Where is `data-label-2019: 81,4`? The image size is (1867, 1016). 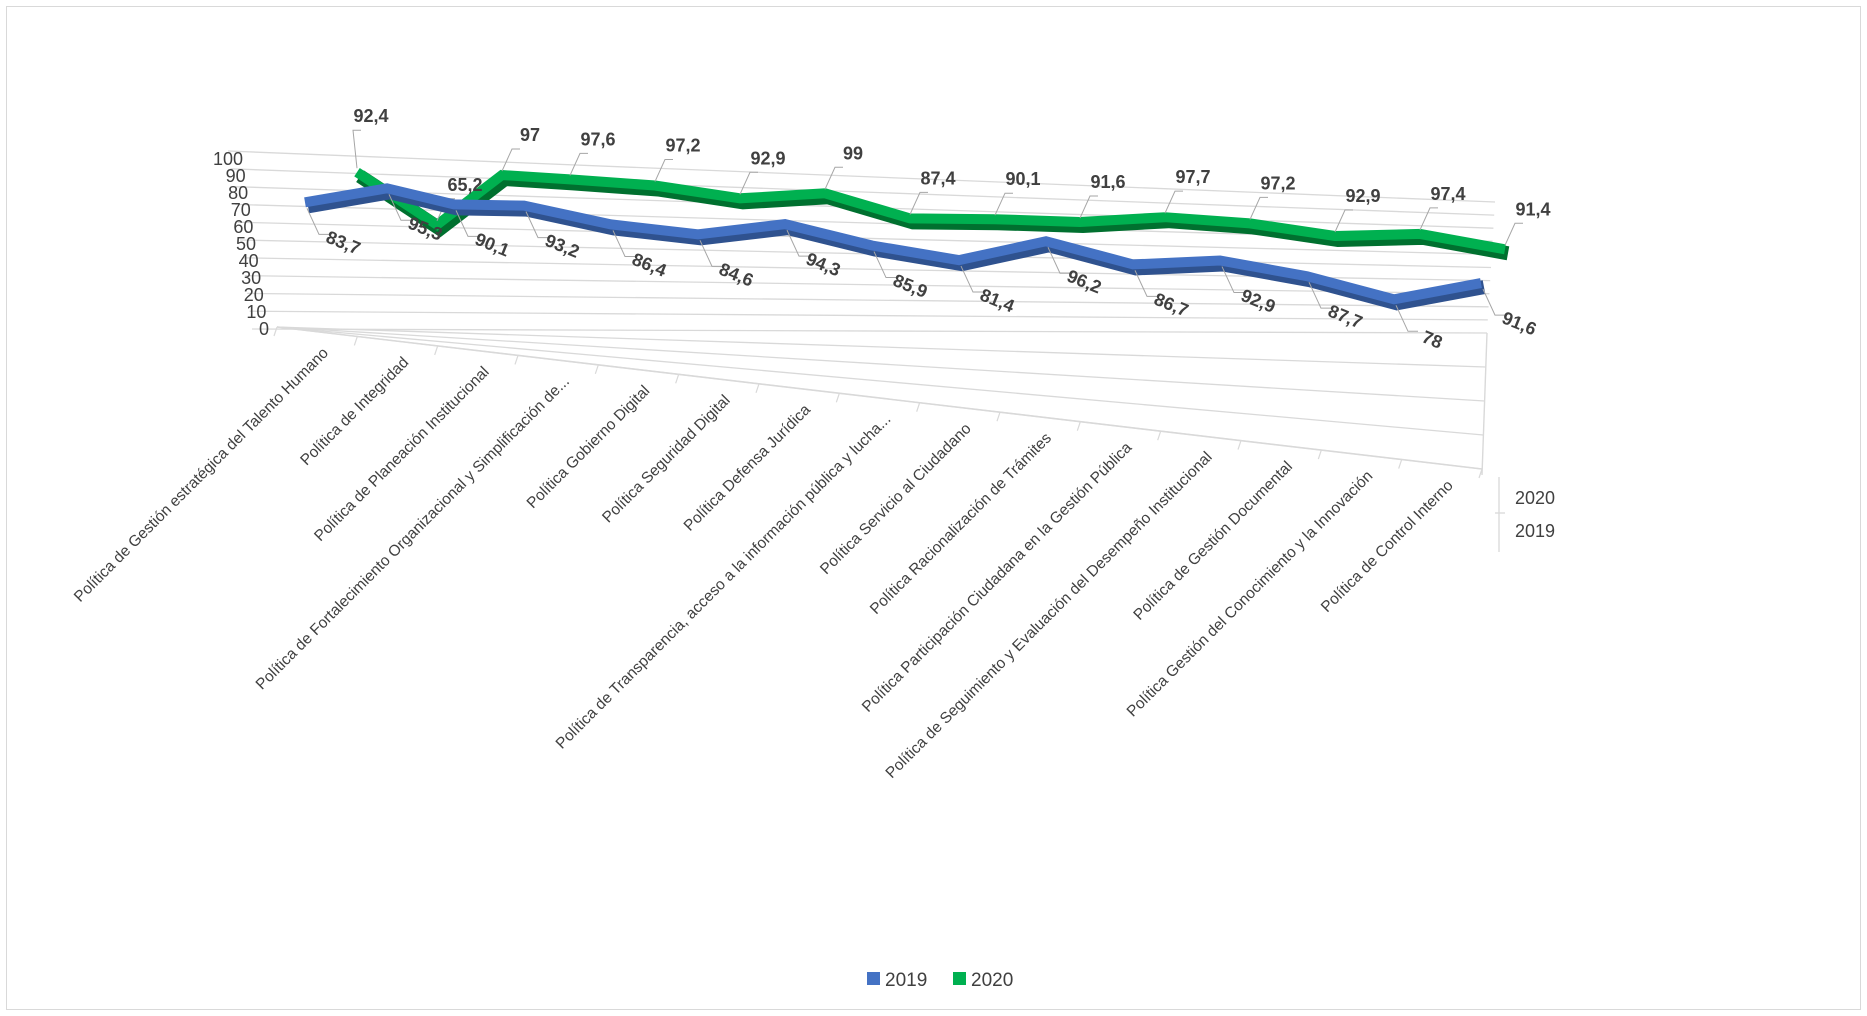
data-label-2019: 81,4 is located at coordinates (997, 301).